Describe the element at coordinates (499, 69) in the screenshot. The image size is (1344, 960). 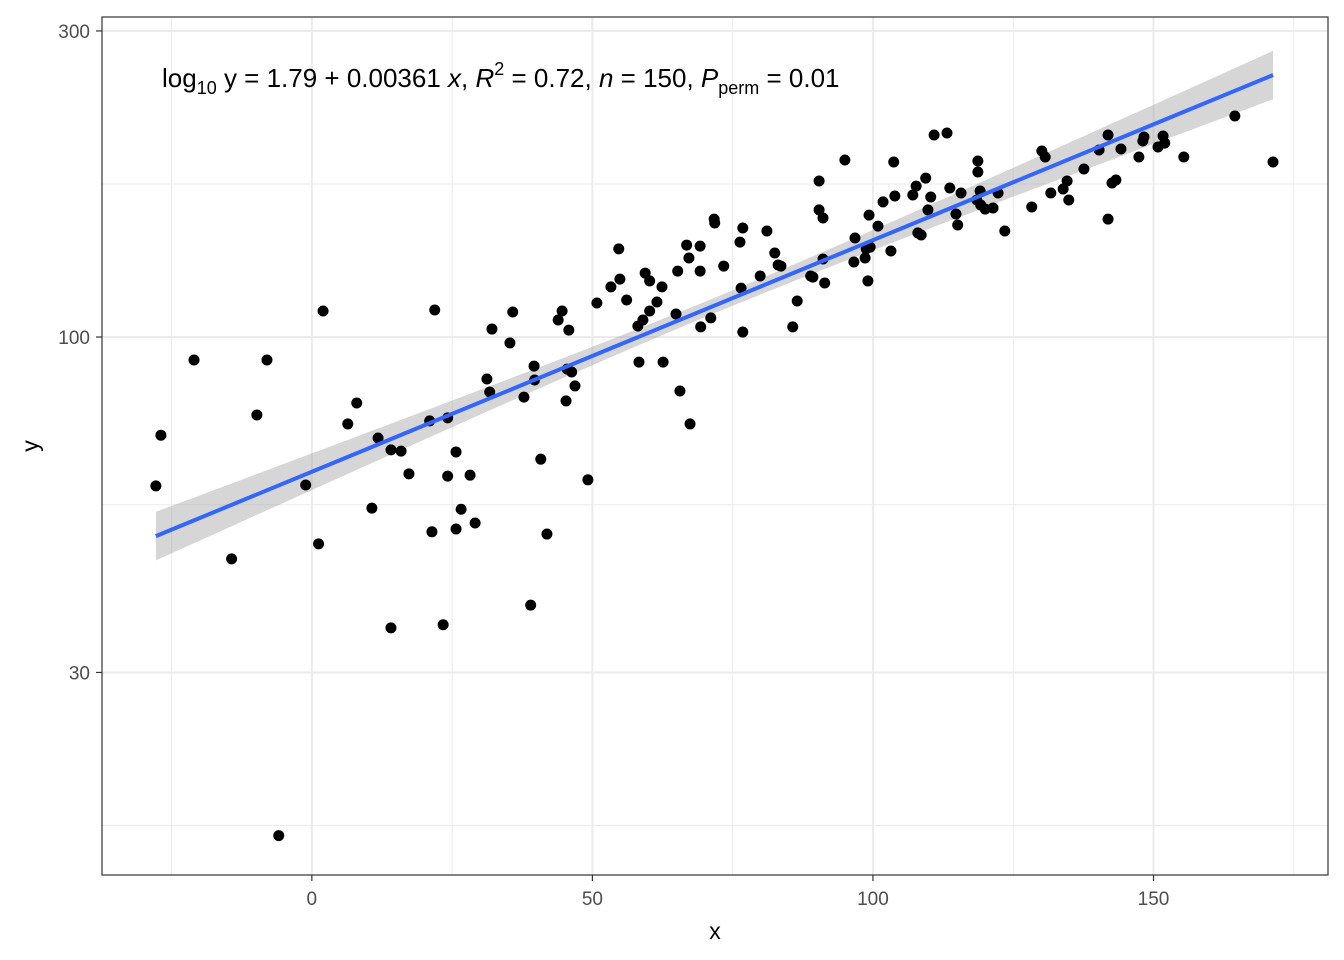
I see `annotation-part: 2` at that location.